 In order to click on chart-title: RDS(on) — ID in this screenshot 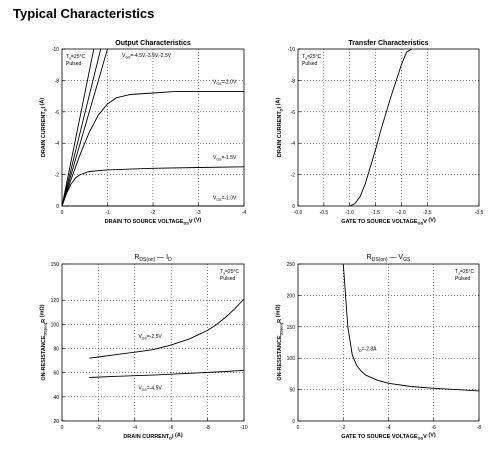, I will do `click(153, 258)`.